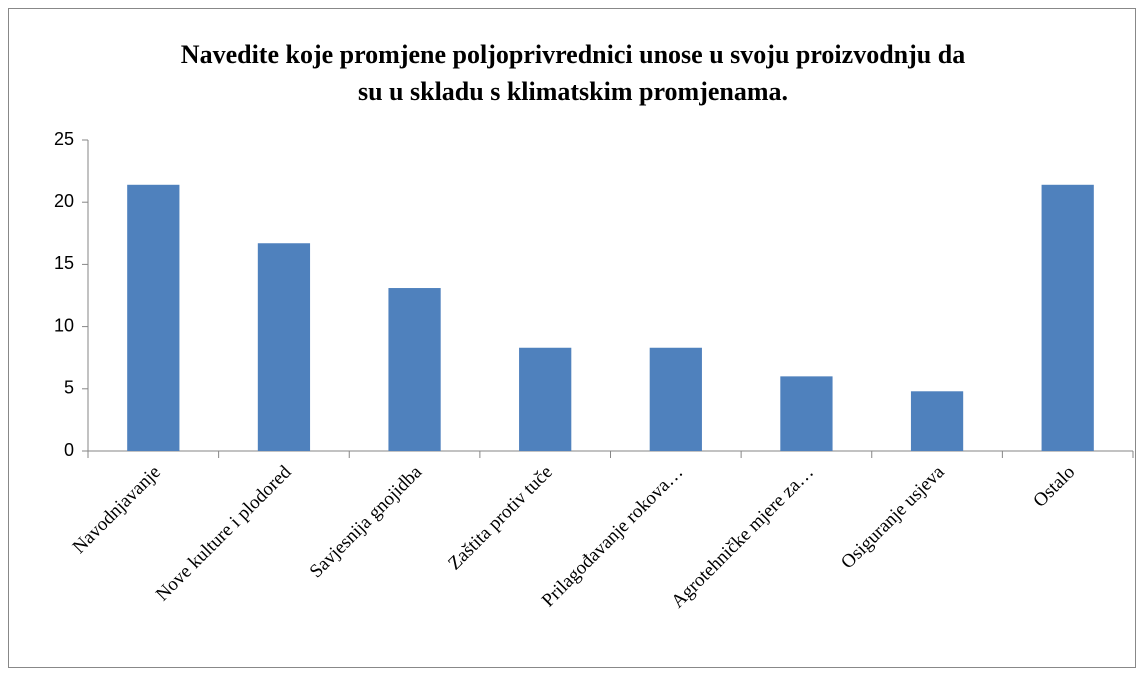 The height and width of the screenshot is (678, 1146). I want to click on x-tick-label: Savjesnija gnojidba, so click(366, 521).